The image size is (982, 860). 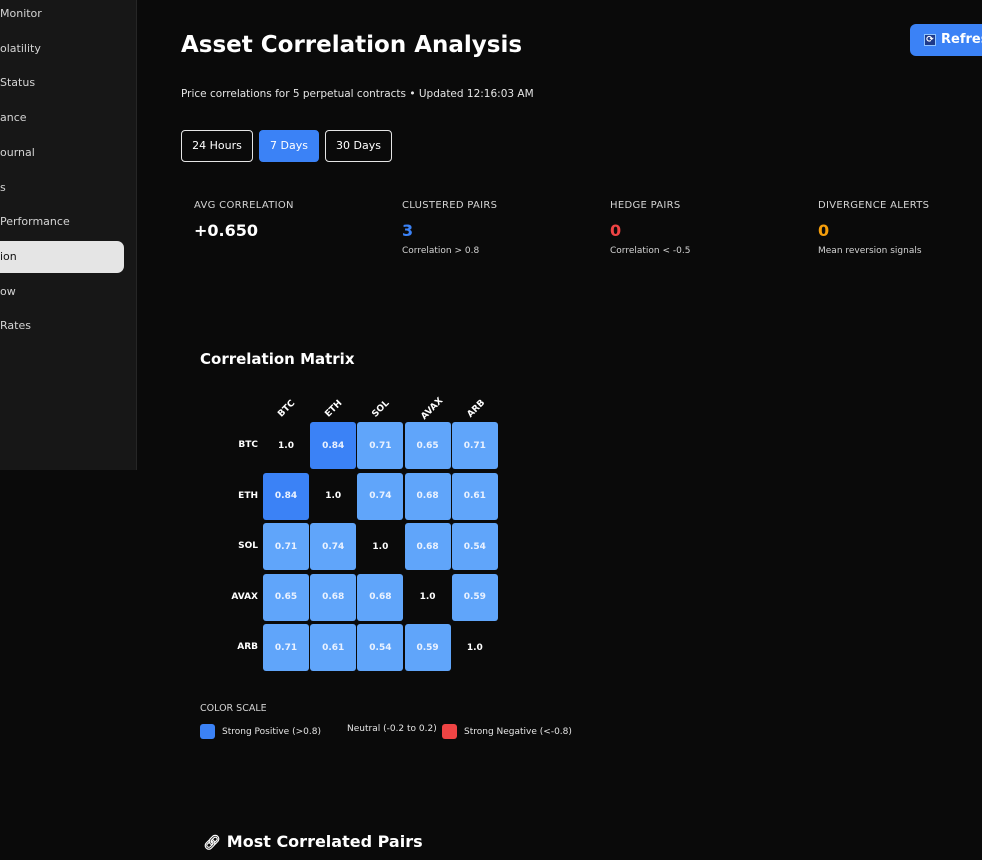 I want to click on row-label: ETH, so click(x=248, y=495).